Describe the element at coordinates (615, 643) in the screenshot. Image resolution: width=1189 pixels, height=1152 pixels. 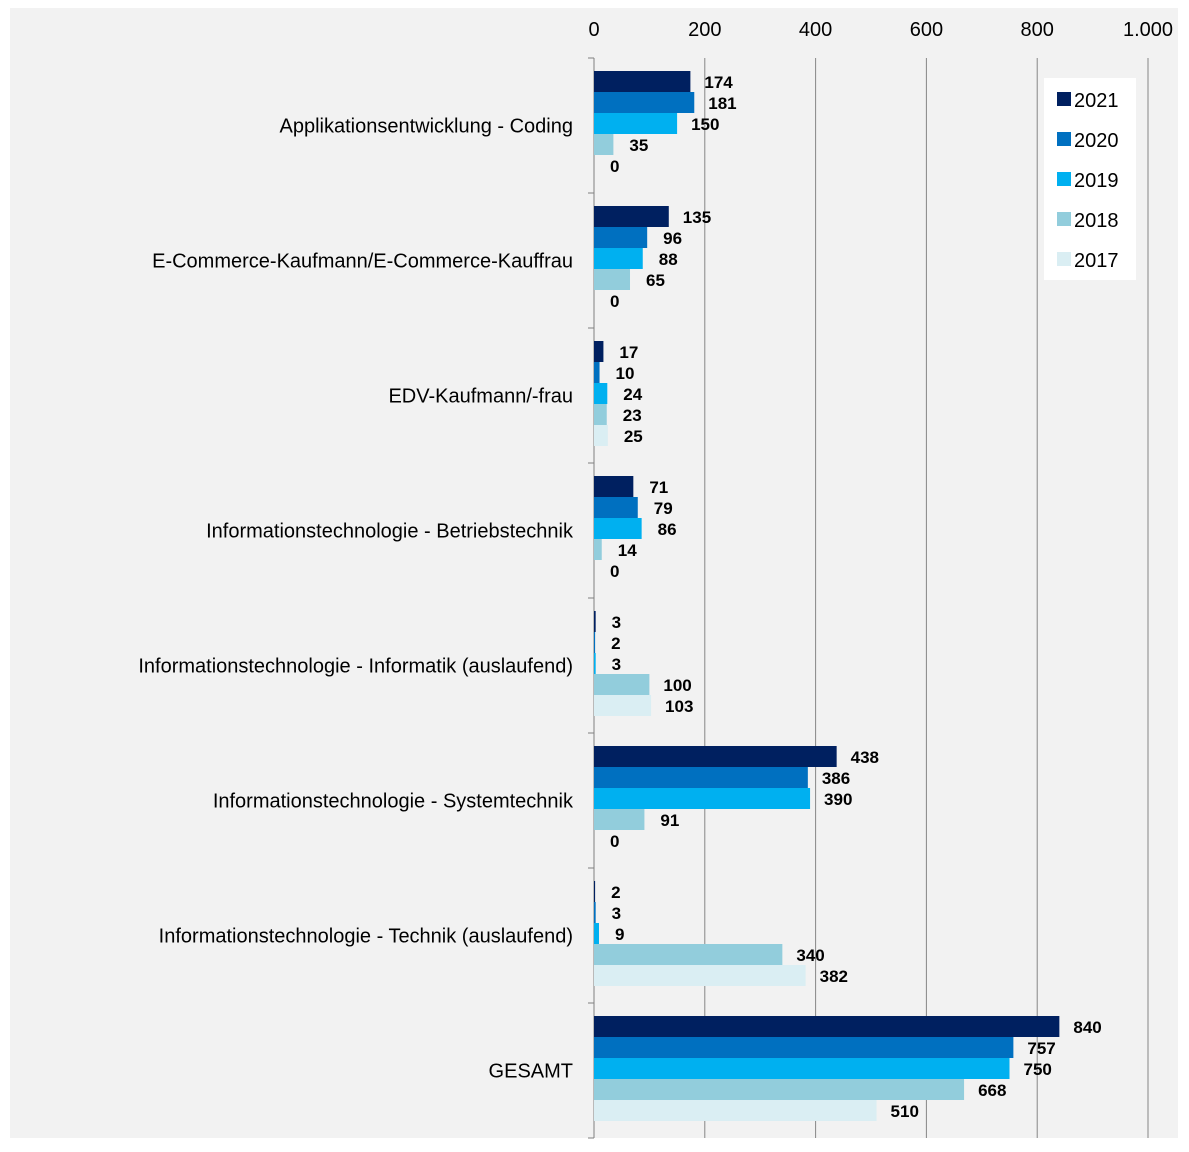
I see `data-label-2020-4: 2` at that location.